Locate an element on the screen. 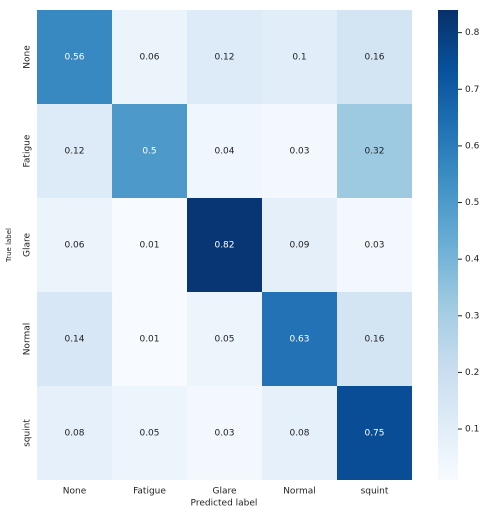  colorbar-tick-label: 0.3 is located at coordinates (472, 316).